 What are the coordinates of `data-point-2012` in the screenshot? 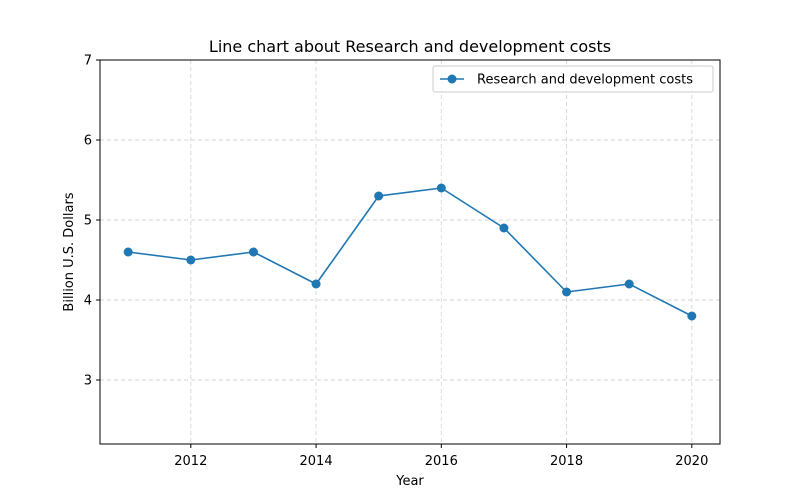 It's located at (191, 260).